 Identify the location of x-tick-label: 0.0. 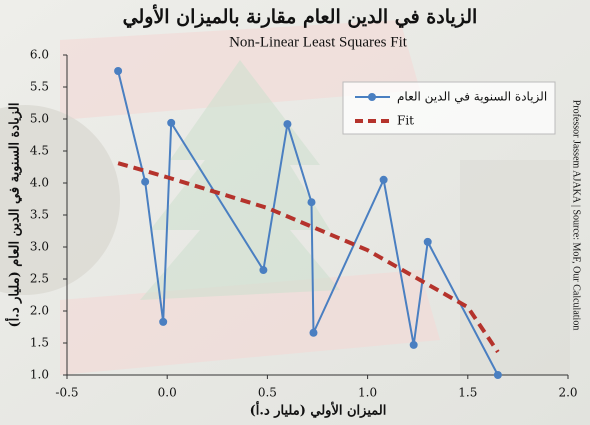
(167, 393).